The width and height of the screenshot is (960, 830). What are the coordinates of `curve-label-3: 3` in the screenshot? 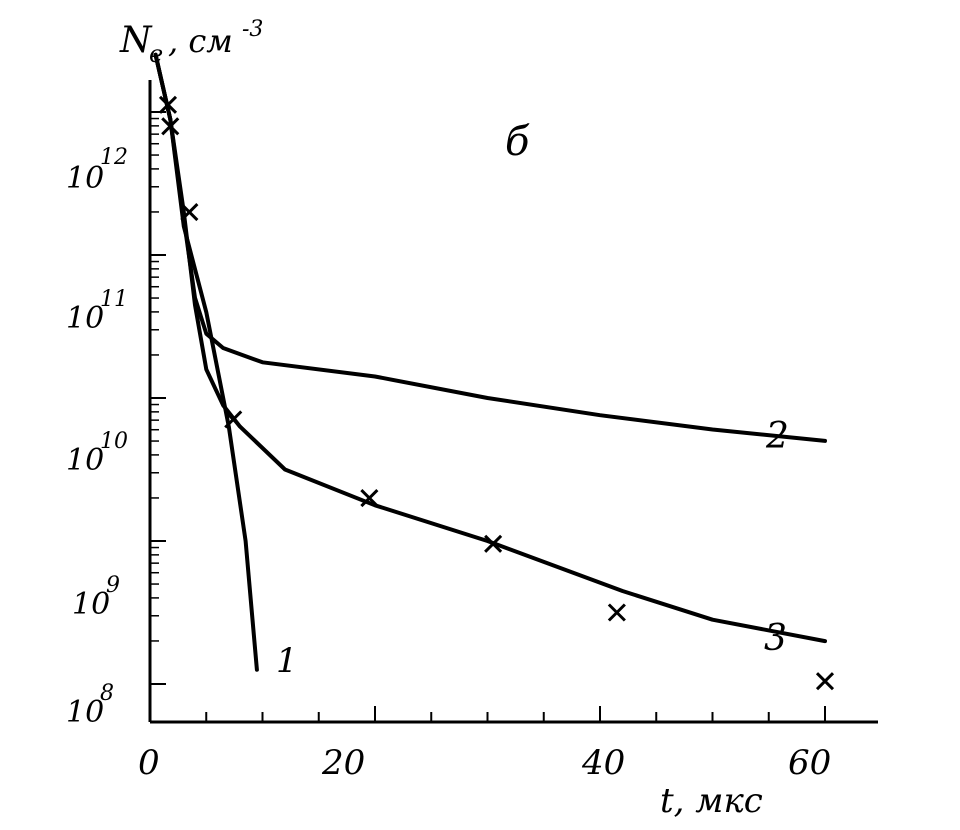 It's located at (775, 638).